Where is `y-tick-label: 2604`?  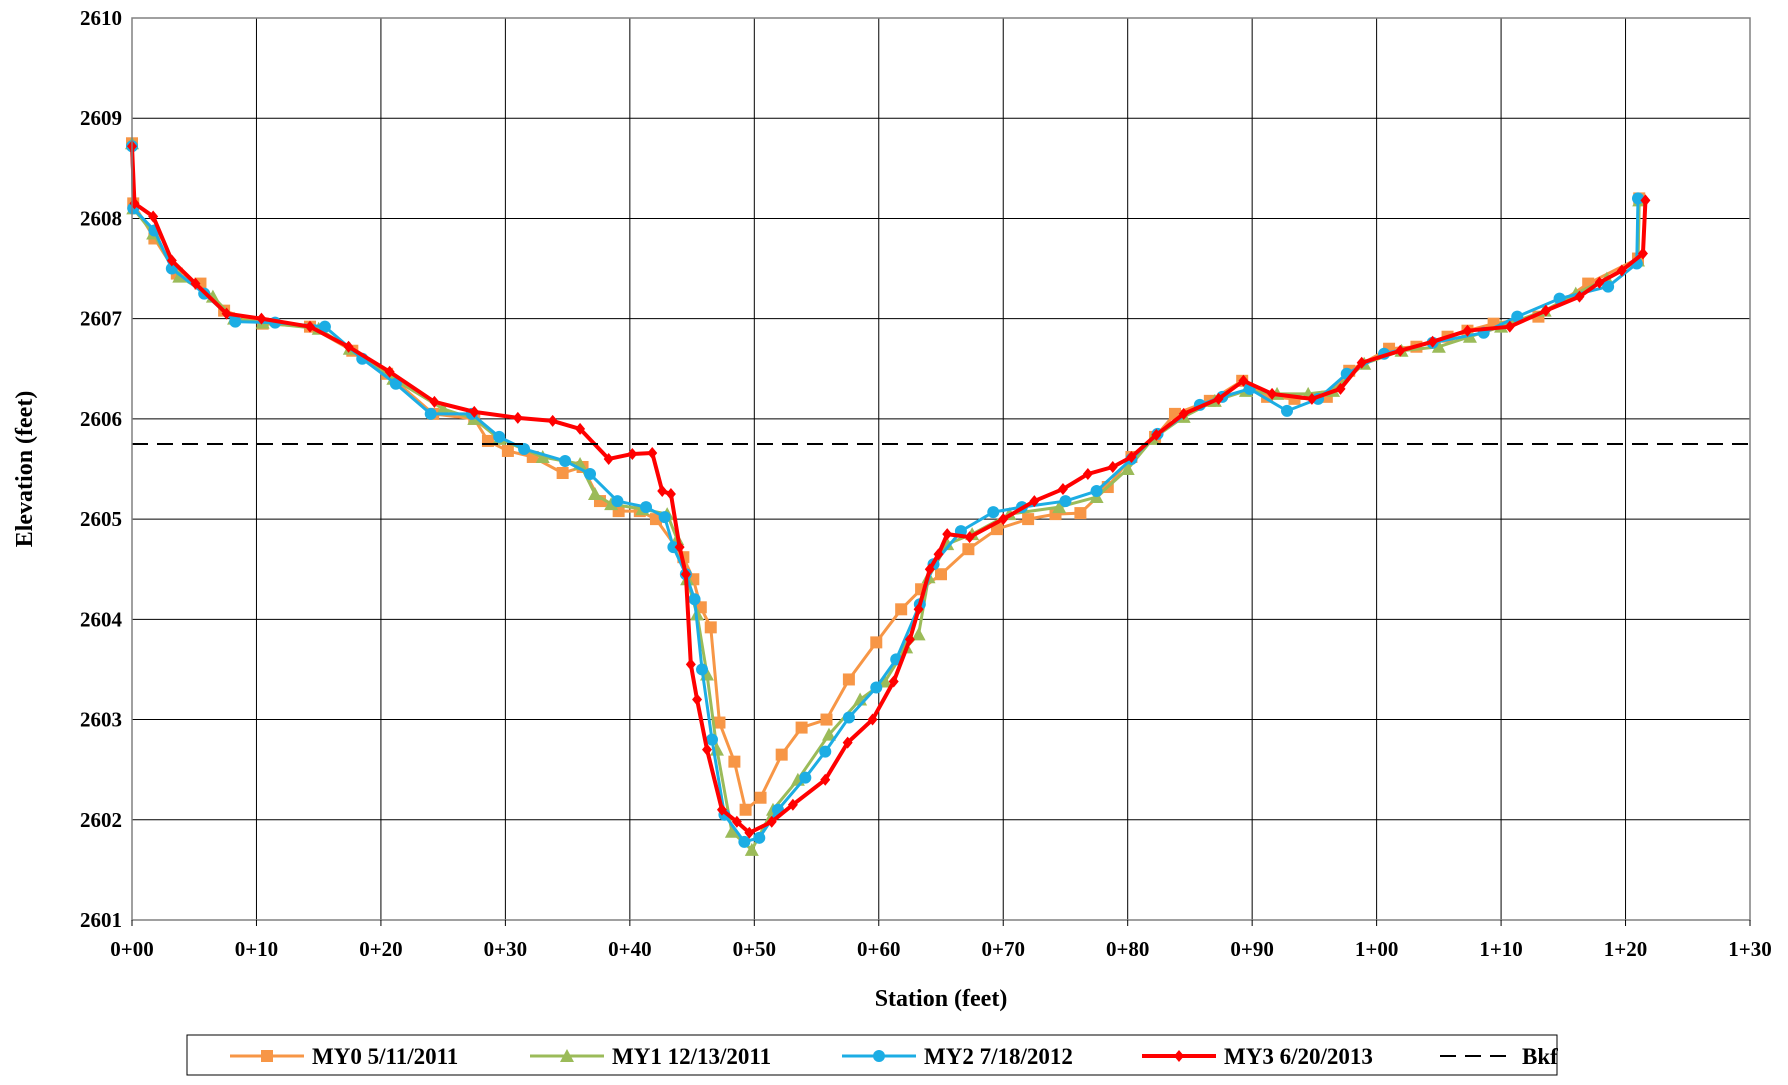 y-tick-label: 2604 is located at coordinates (101, 619).